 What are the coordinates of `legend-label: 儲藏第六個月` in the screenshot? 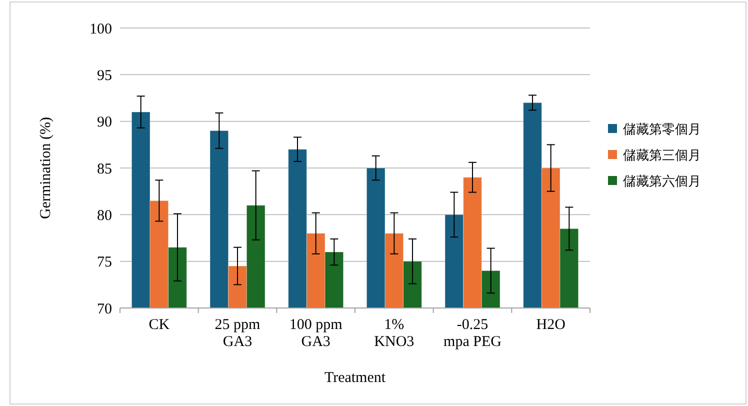 It's located at (662, 182).